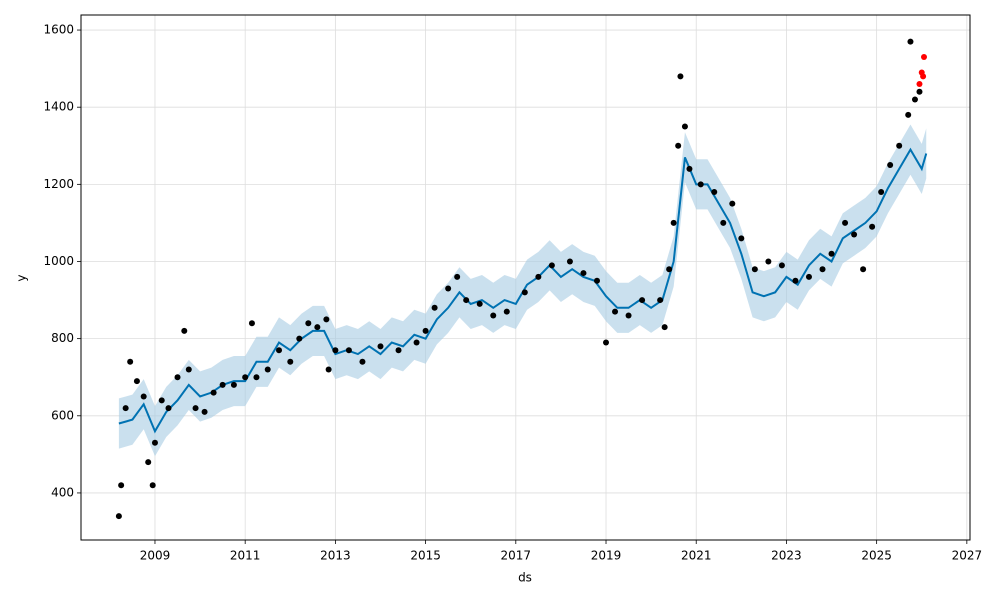 The image size is (1000, 600). I want to click on x-tick-label: 2013, so click(335, 556).